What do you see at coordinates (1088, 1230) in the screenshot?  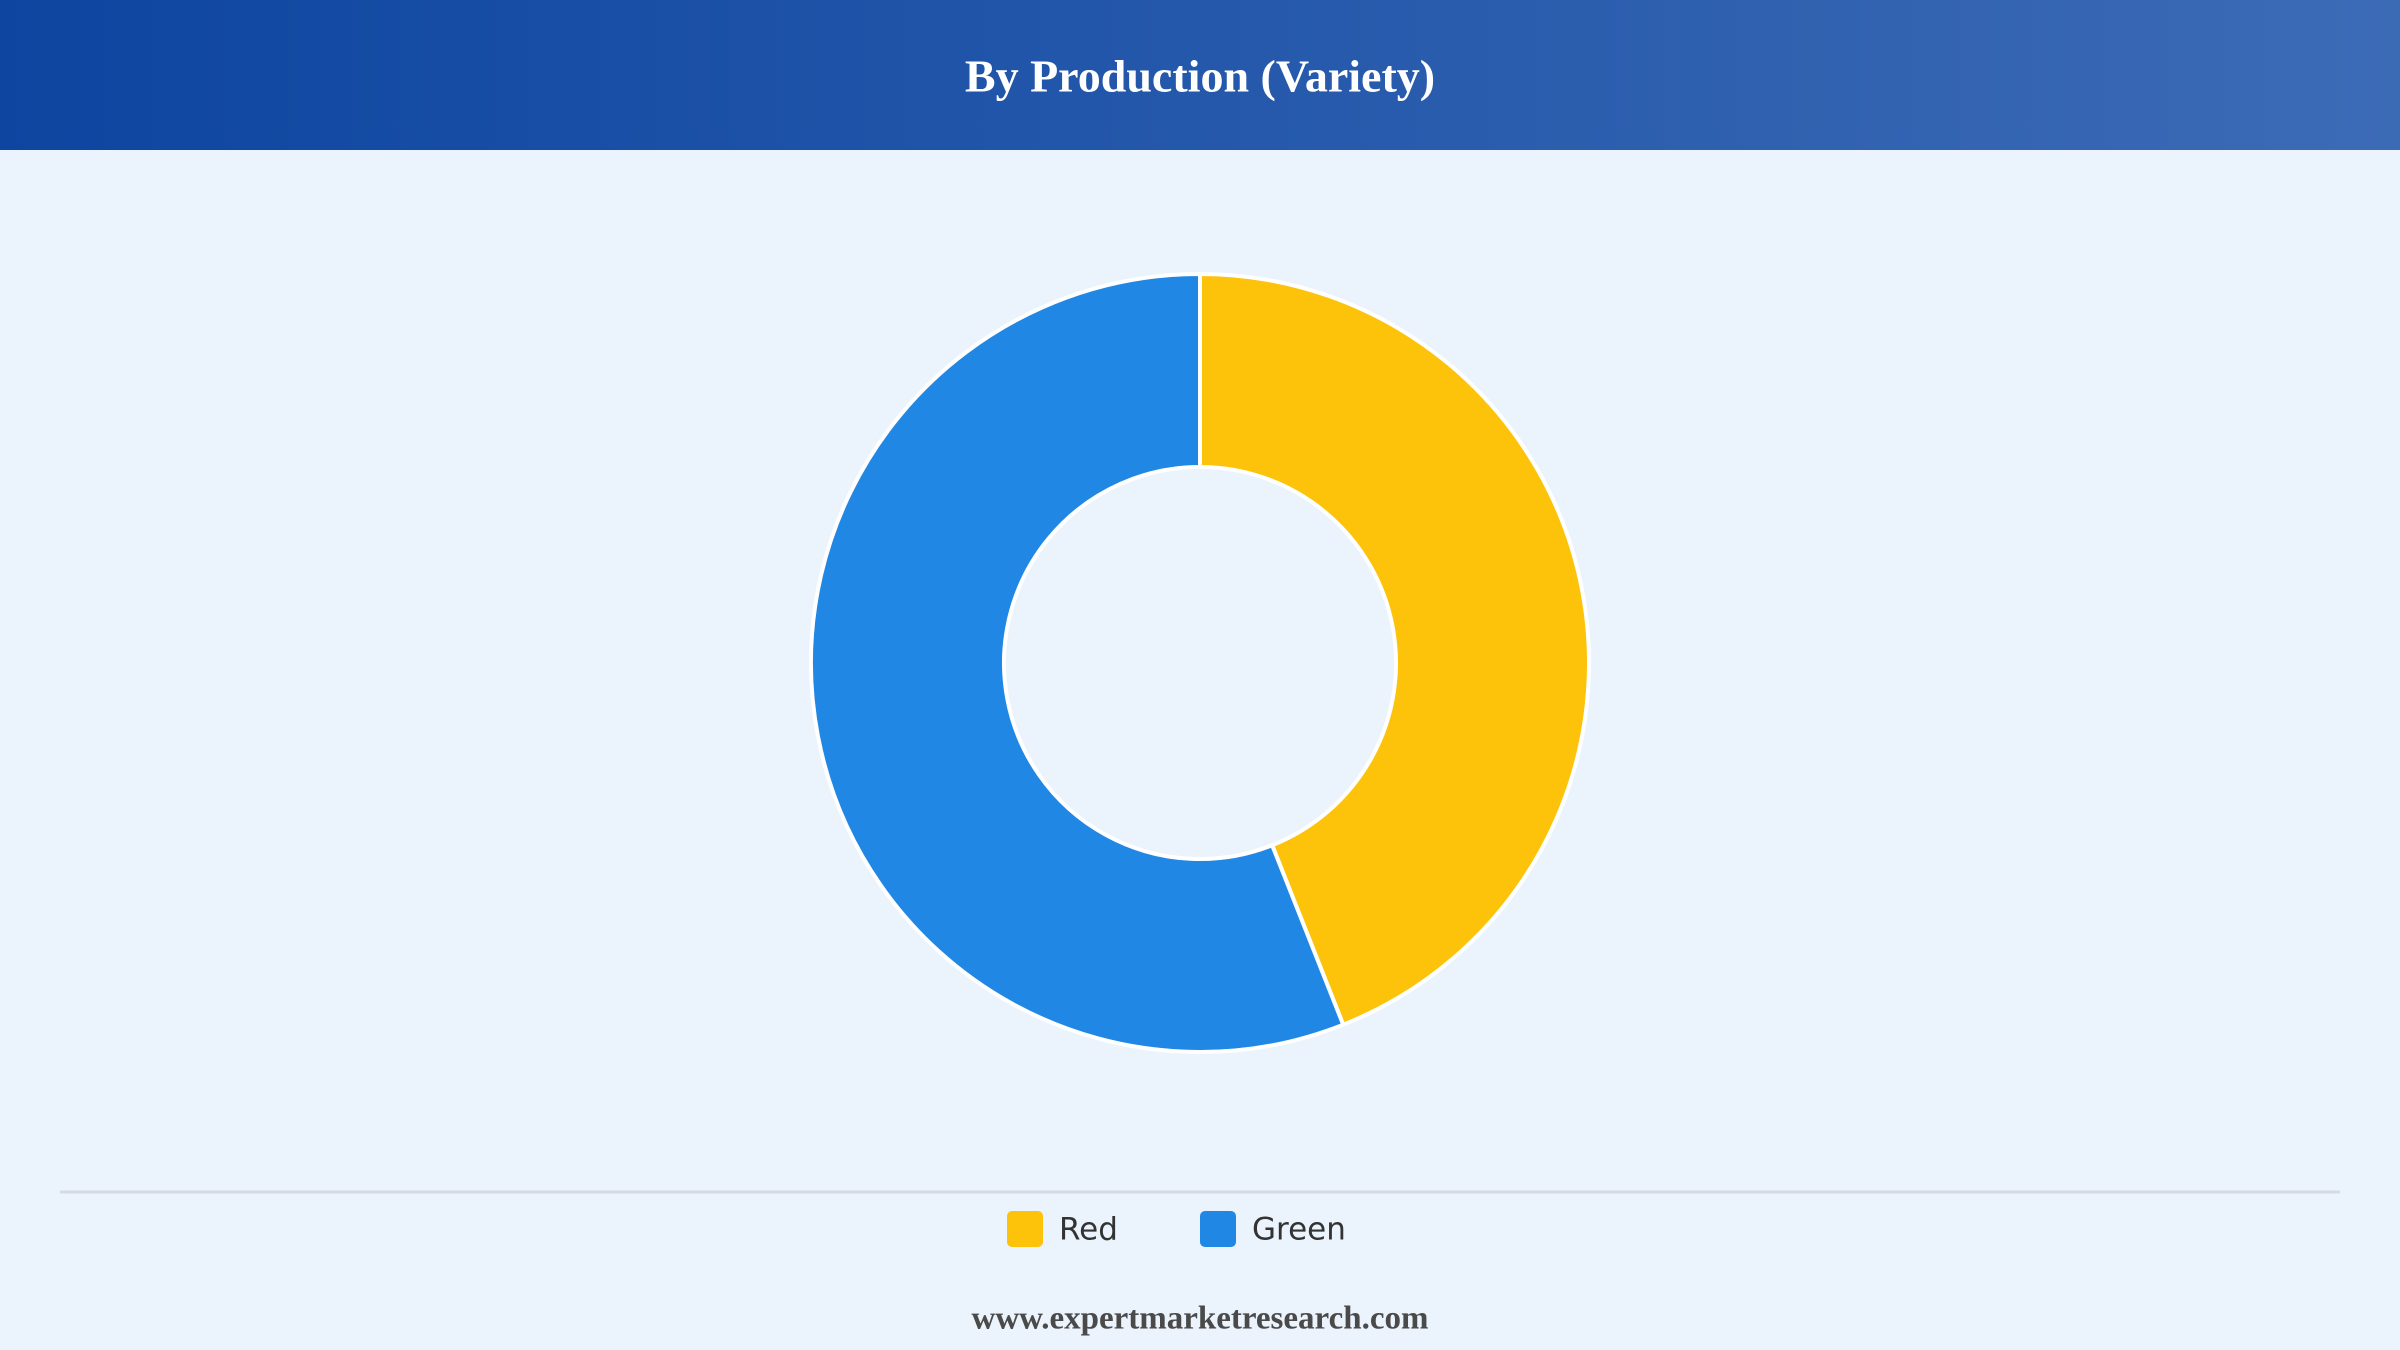 I see `legend-label: Red` at bounding box center [1088, 1230].